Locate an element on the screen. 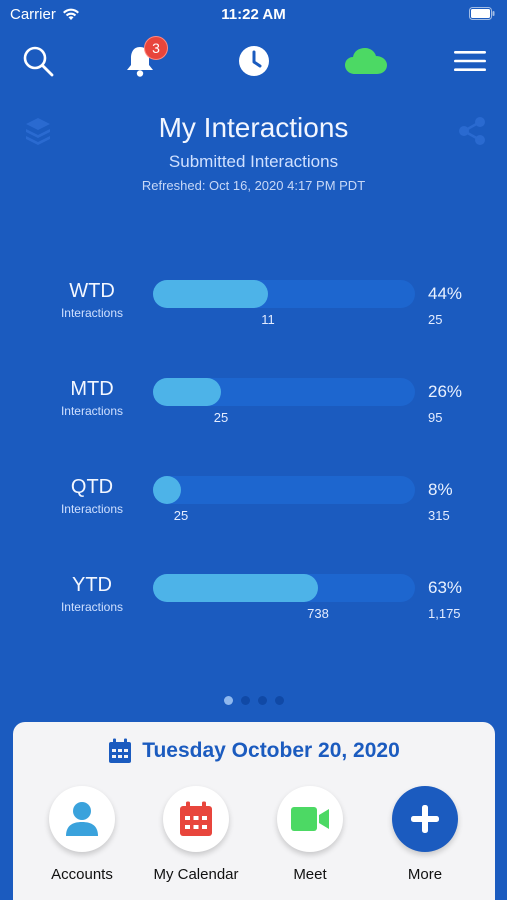  search-icon is located at coordinates (38, 61).